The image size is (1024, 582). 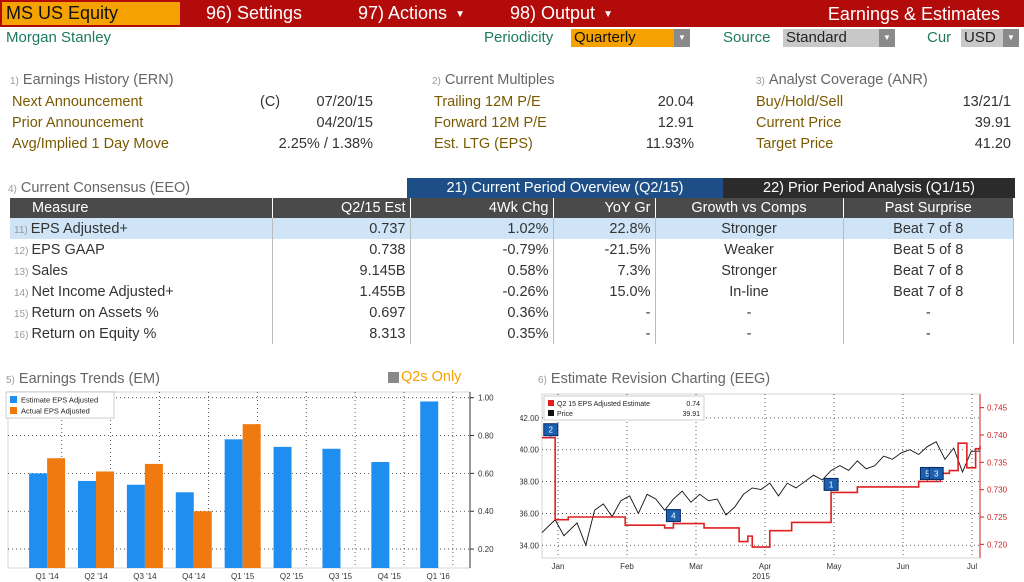 I want to click on x-tick-label: Apr, so click(x=765, y=566).